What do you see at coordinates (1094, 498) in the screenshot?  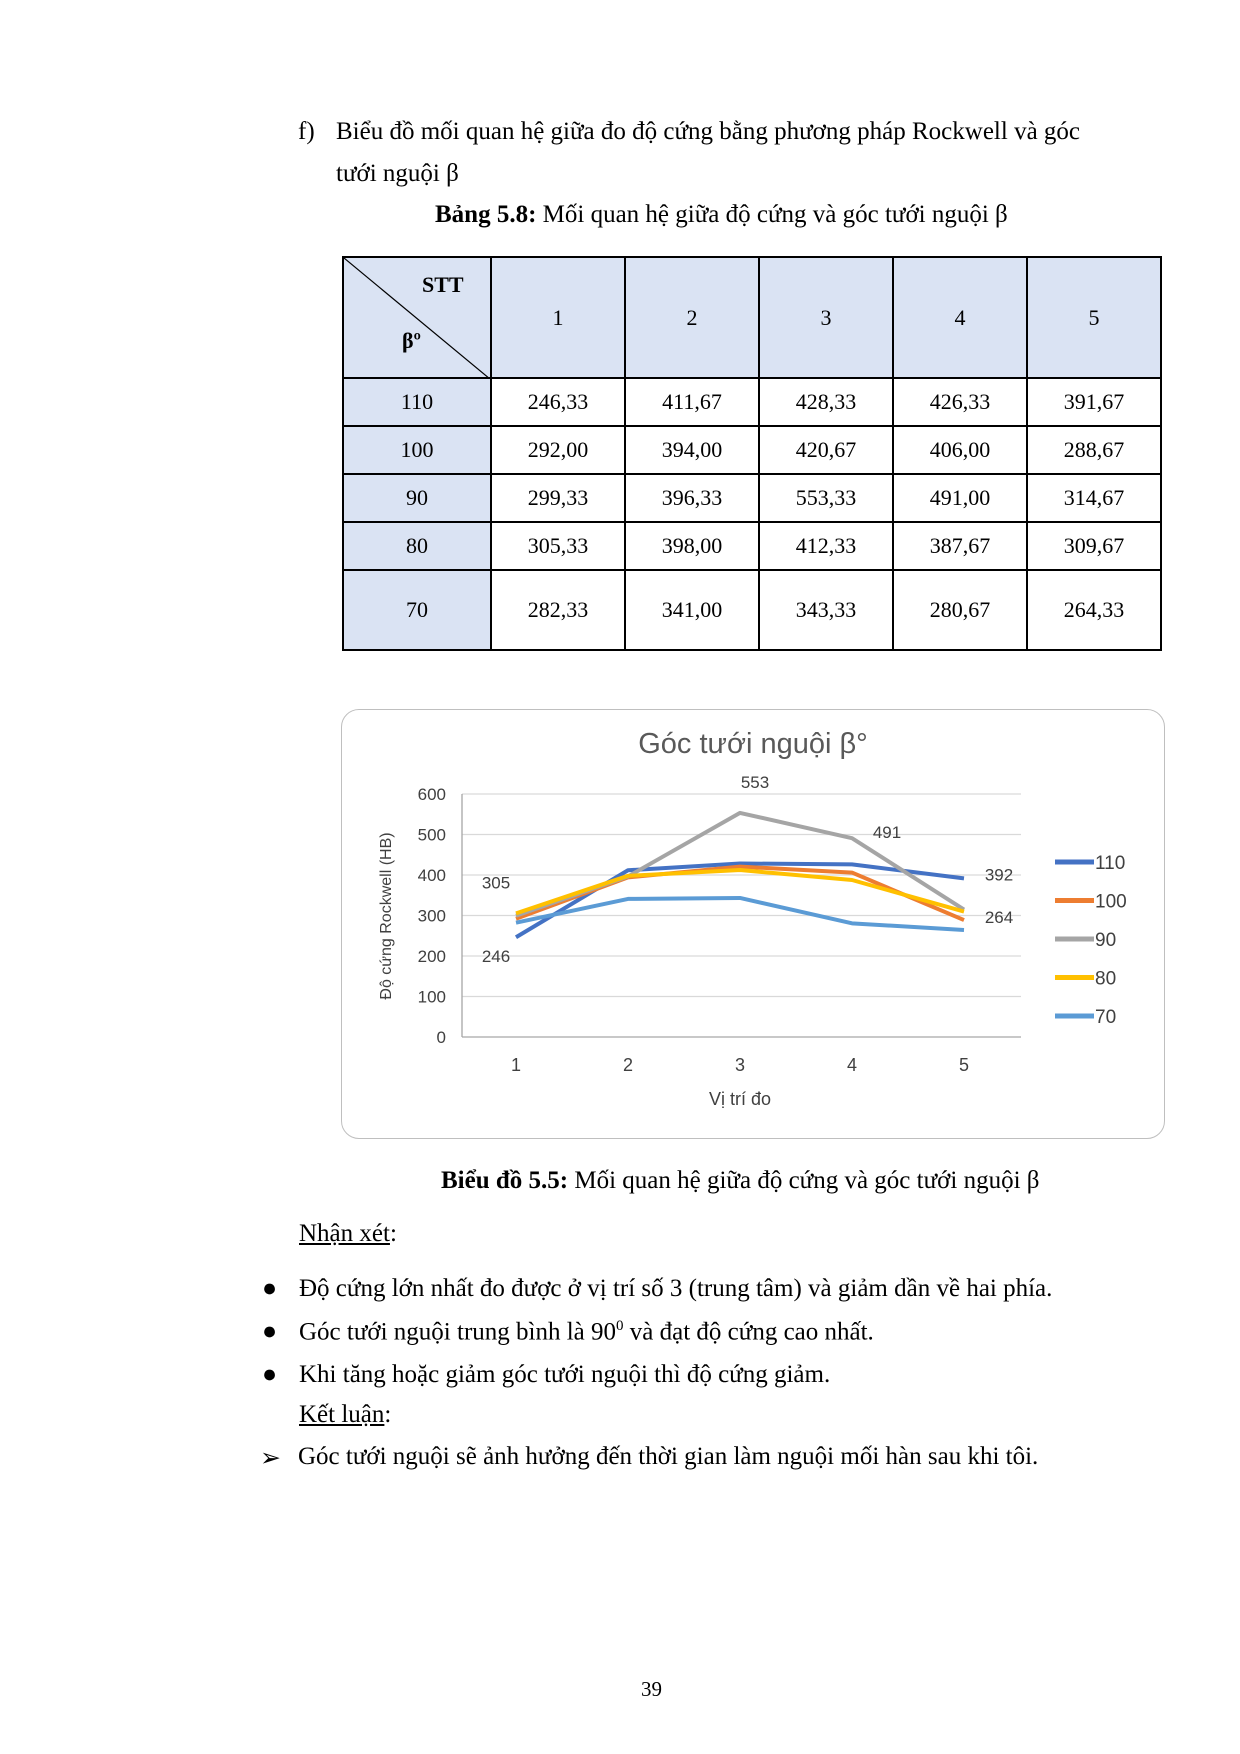 I see `table-cell: 314,67` at bounding box center [1094, 498].